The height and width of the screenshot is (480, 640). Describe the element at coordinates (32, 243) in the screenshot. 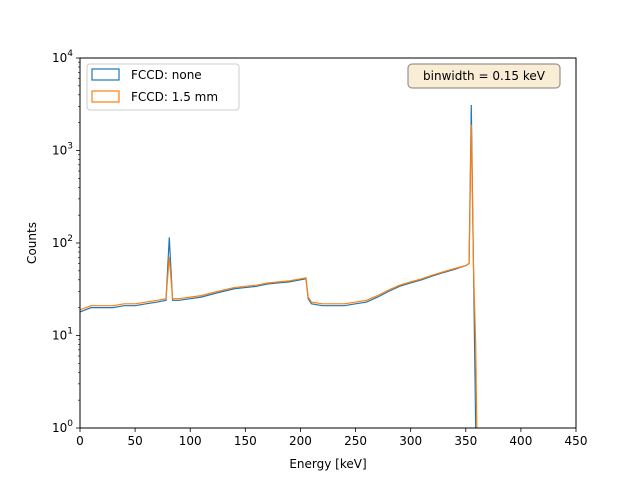

I see `y-axis-label: Counts` at that location.